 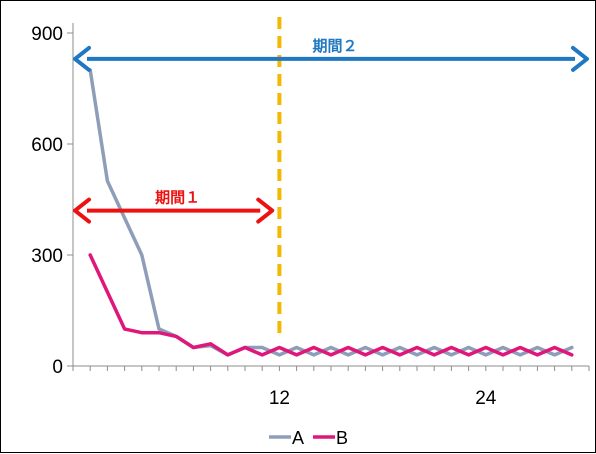 I want to click on x-tick-label-12: 12, so click(x=279, y=398).